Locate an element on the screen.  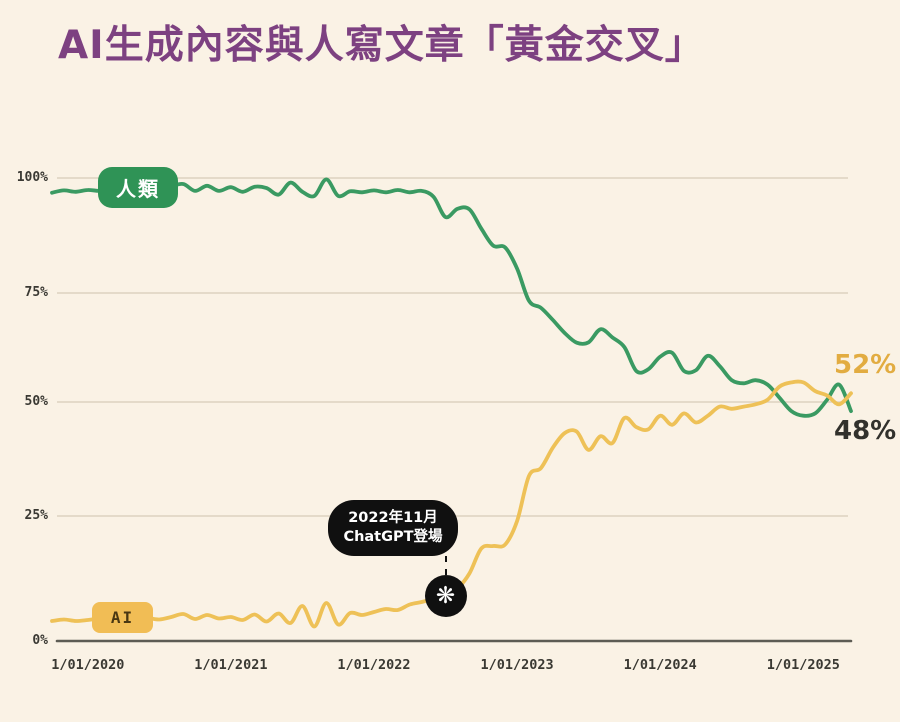
x-tick-2025: 1/01/2025 is located at coordinates (803, 665).